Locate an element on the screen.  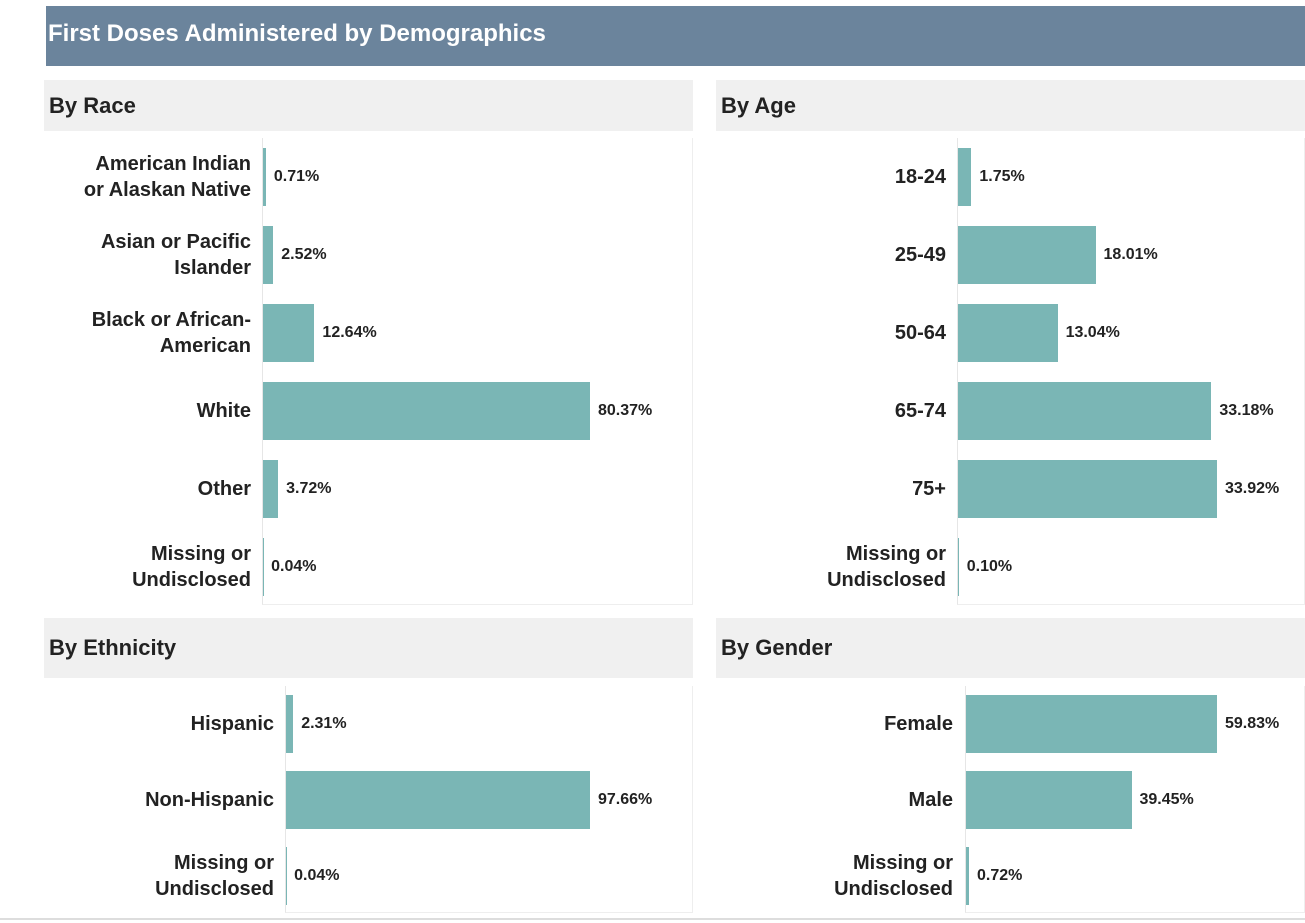
value-label: 39.45% is located at coordinates (1166, 799).